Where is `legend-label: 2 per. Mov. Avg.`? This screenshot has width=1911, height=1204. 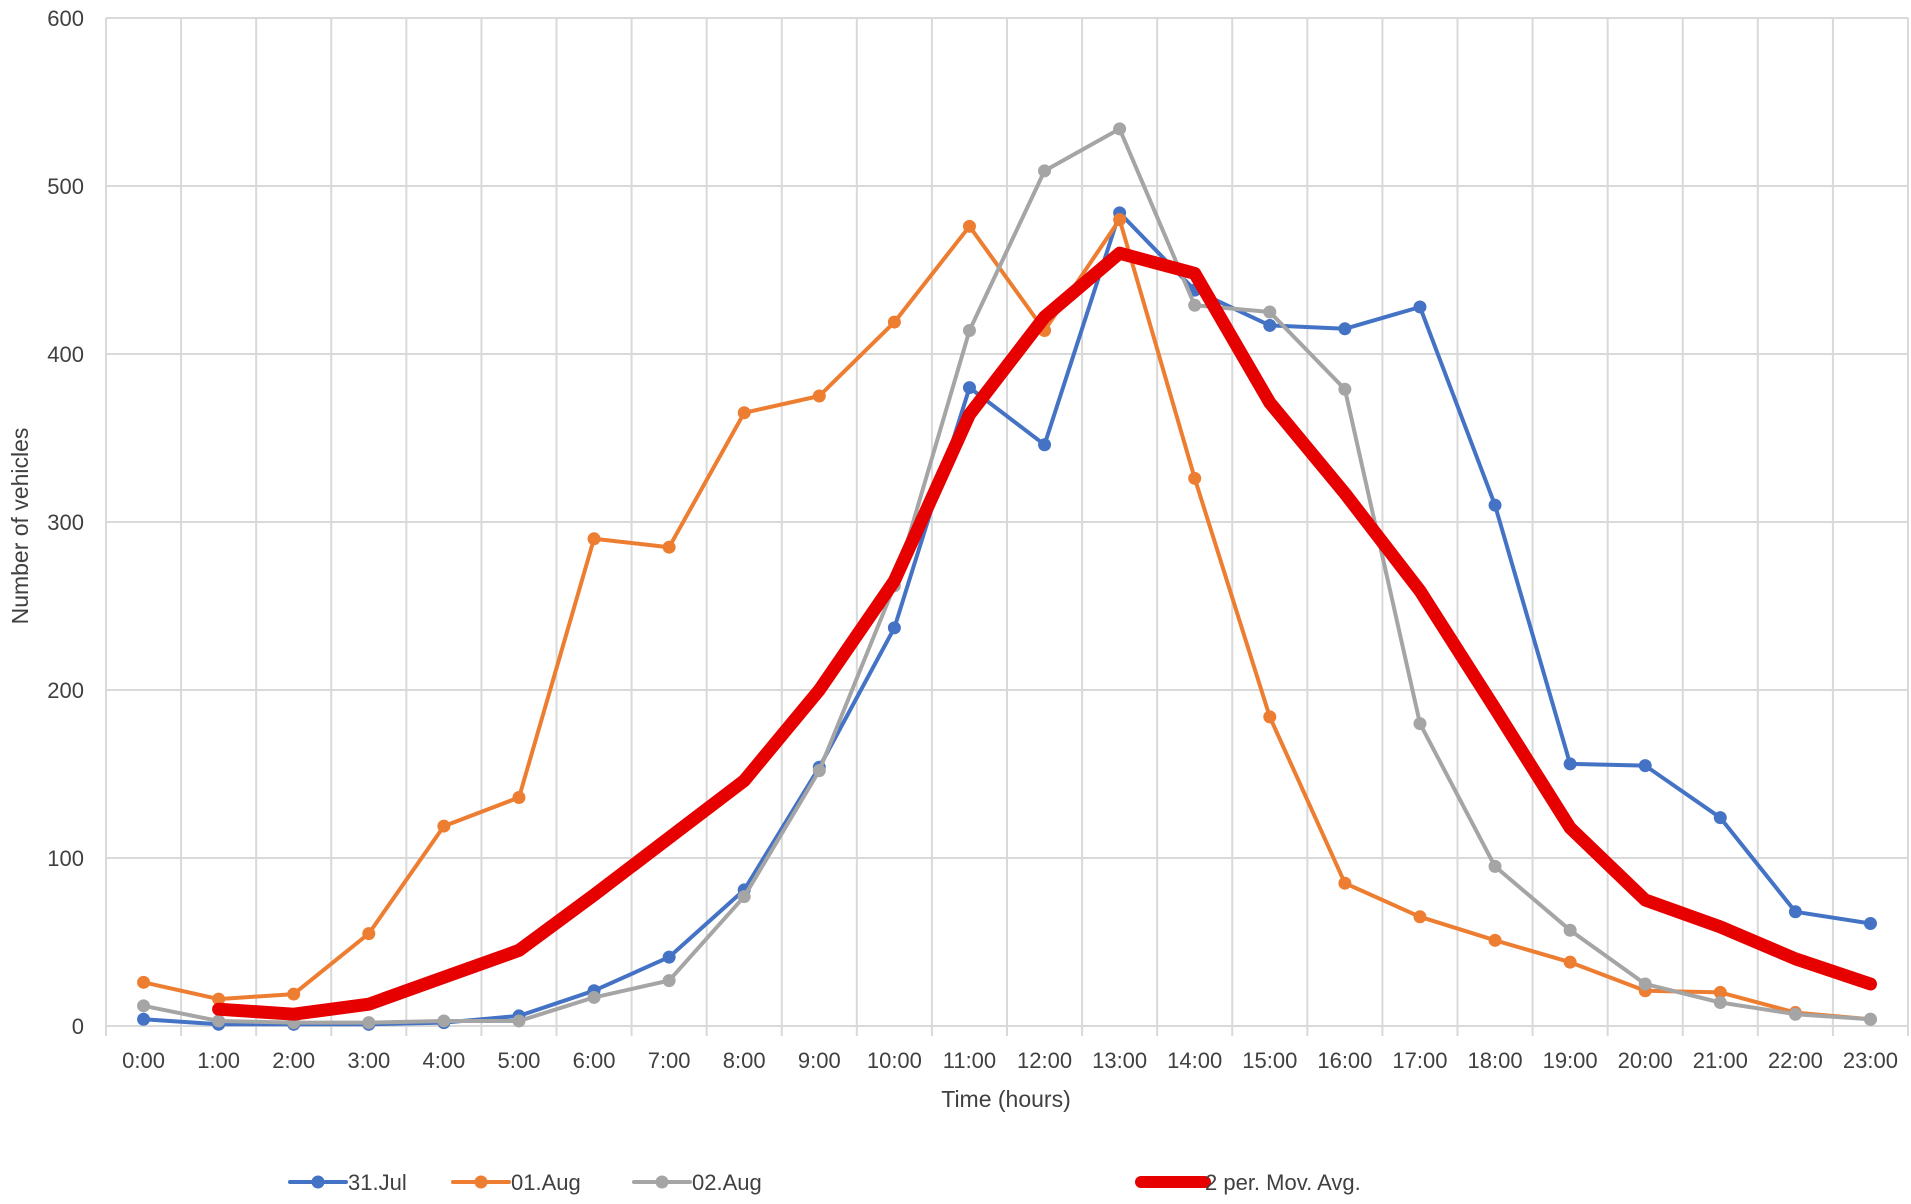 legend-label: 2 per. Mov. Avg. is located at coordinates (1283, 1182).